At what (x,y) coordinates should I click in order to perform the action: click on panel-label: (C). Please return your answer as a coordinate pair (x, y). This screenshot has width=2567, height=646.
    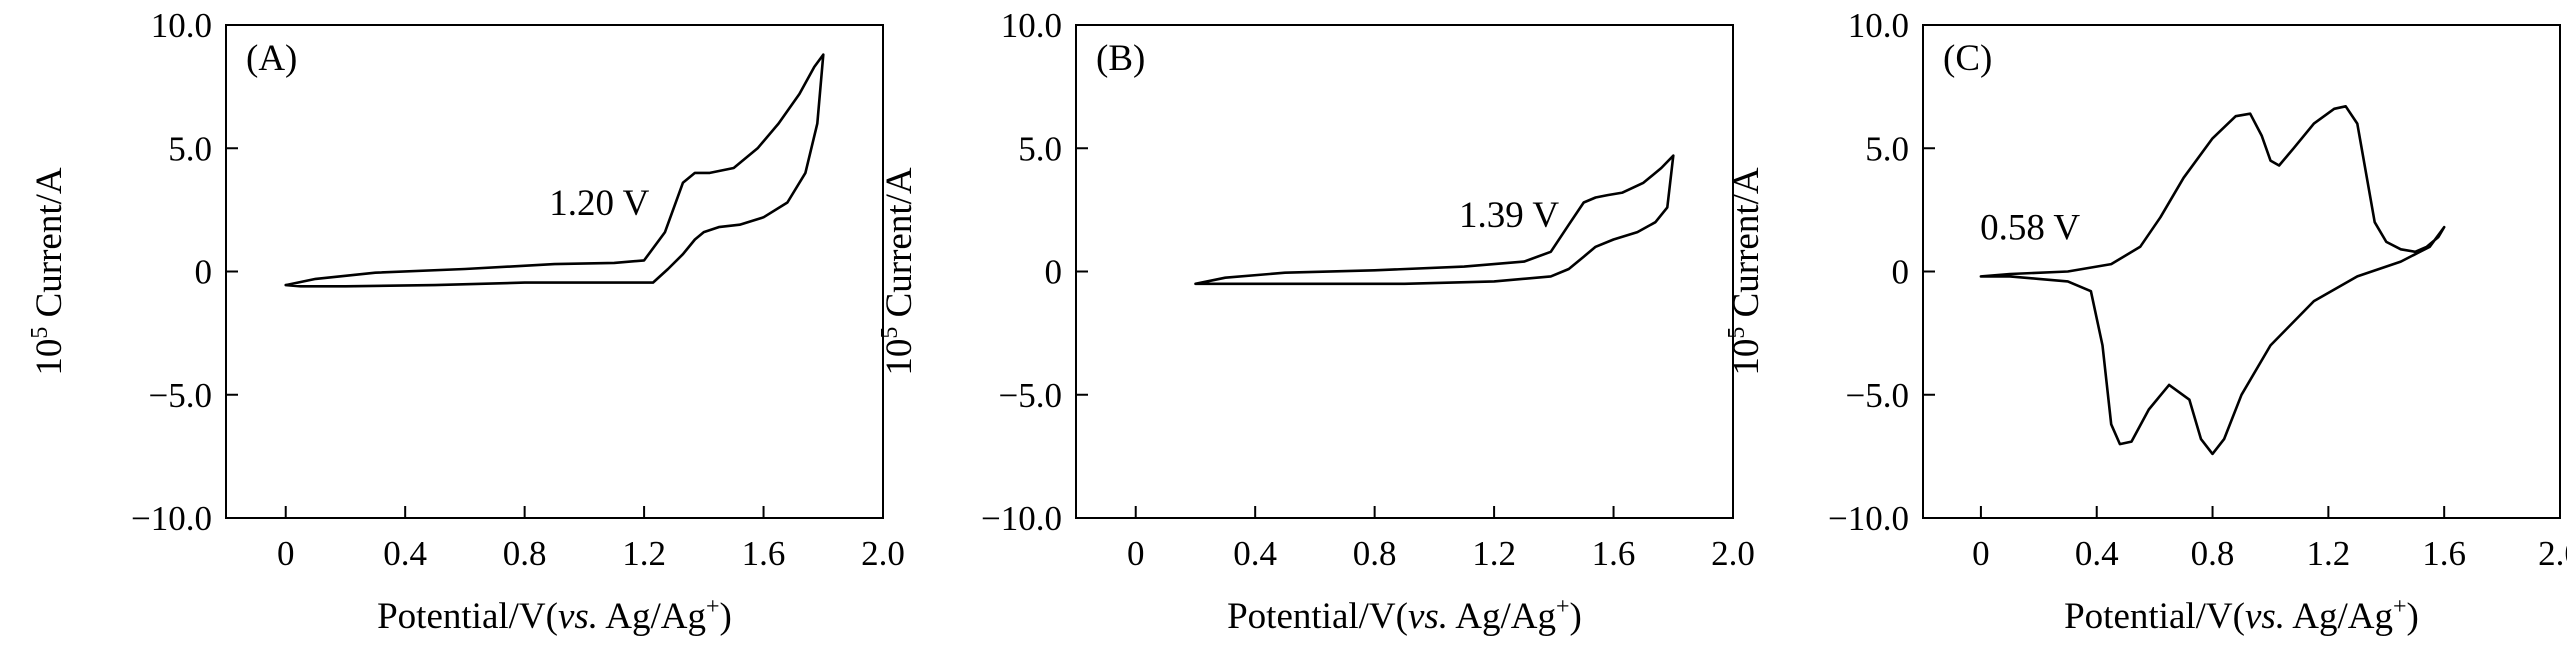
    Looking at the image, I should click on (1967, 58).